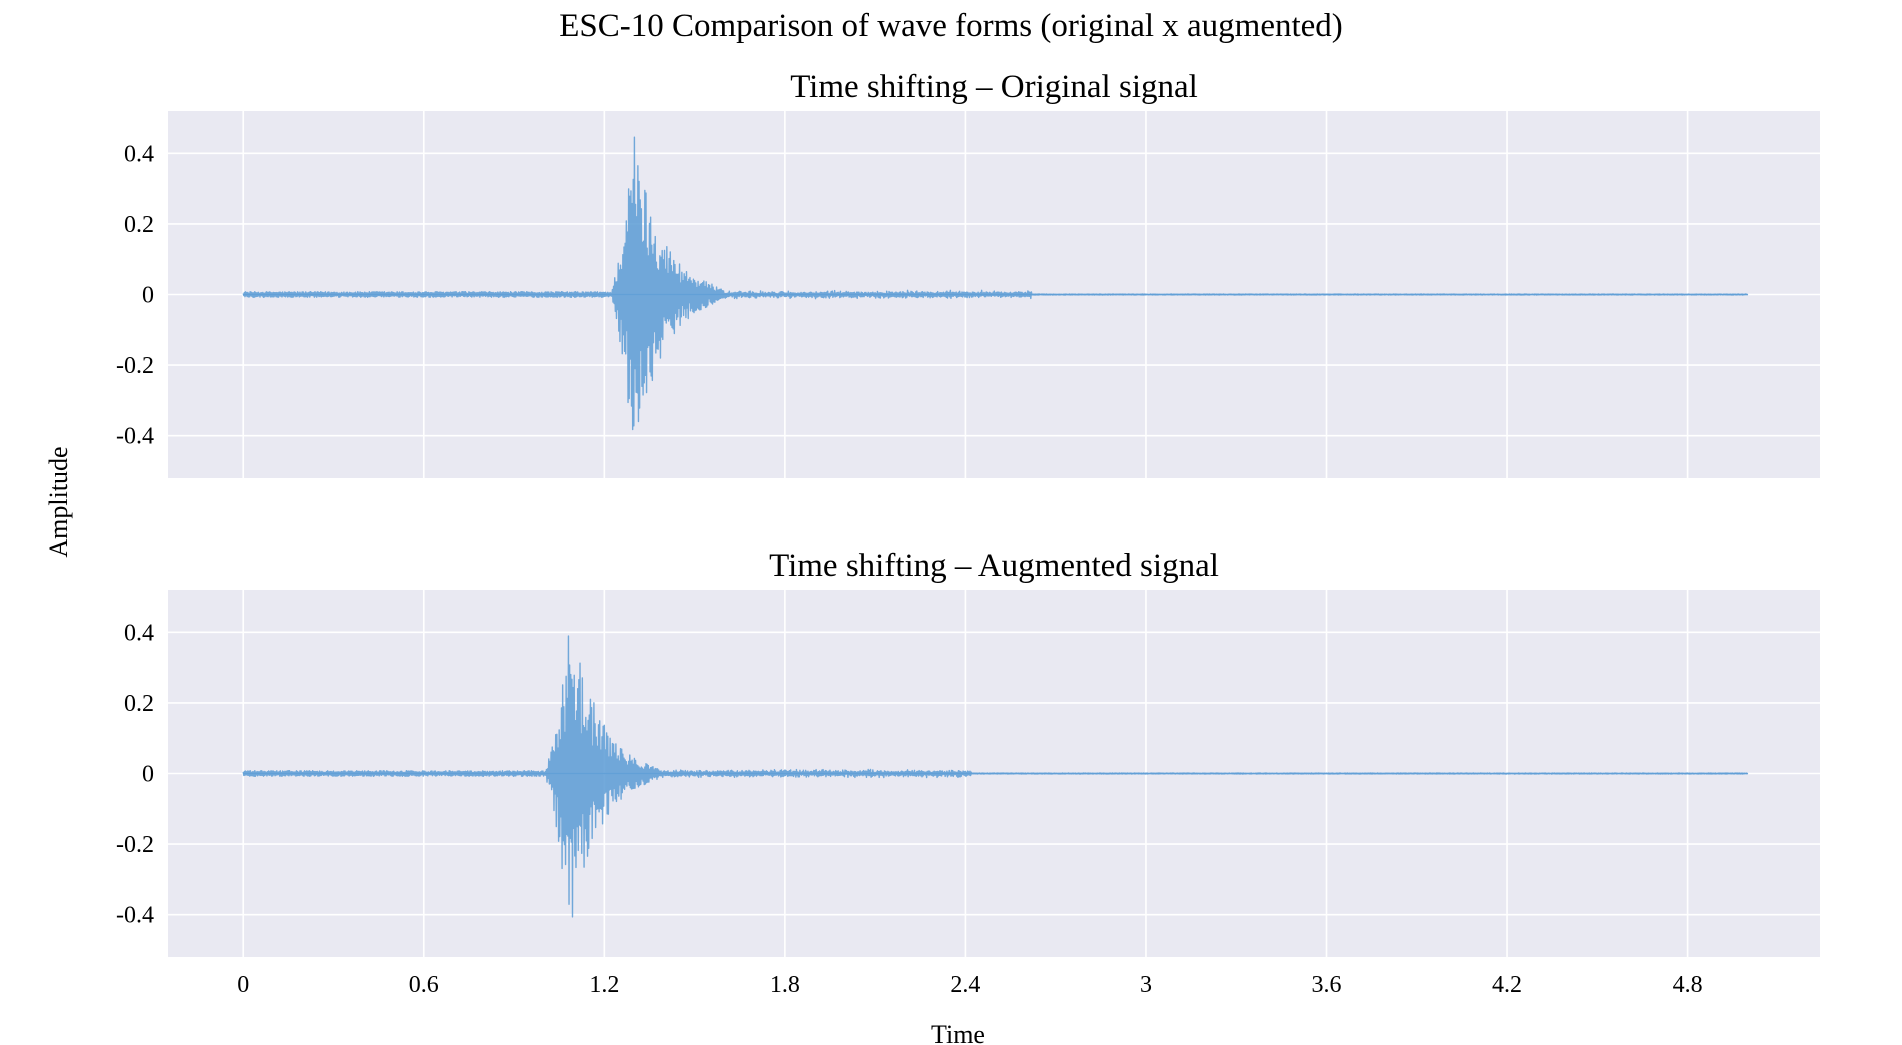 The height and width of the screenshot is (1045, 1902). I want to click on x-tick-label: 3, so click(1146, 985).